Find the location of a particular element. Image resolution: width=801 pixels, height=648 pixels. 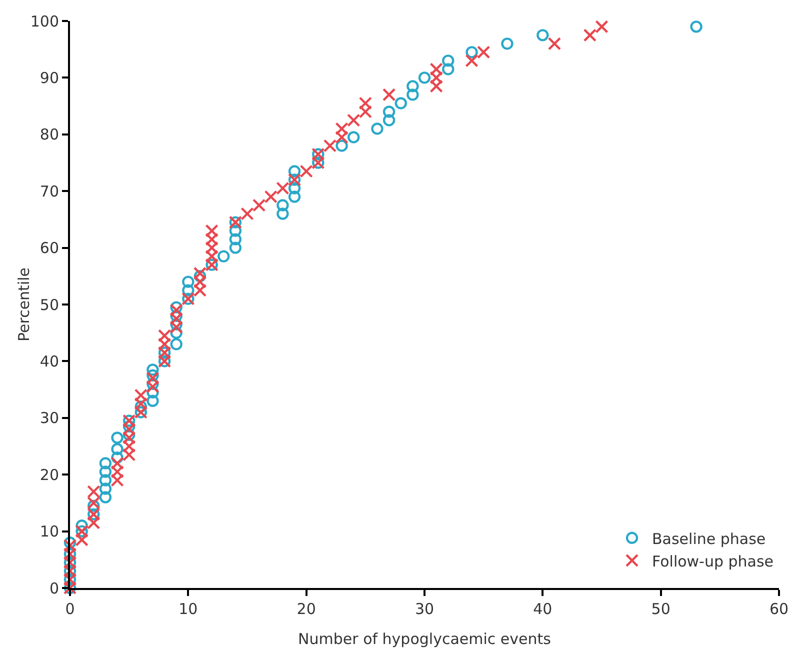

x-tick-label: 60 is located at coordinates (779, 609).